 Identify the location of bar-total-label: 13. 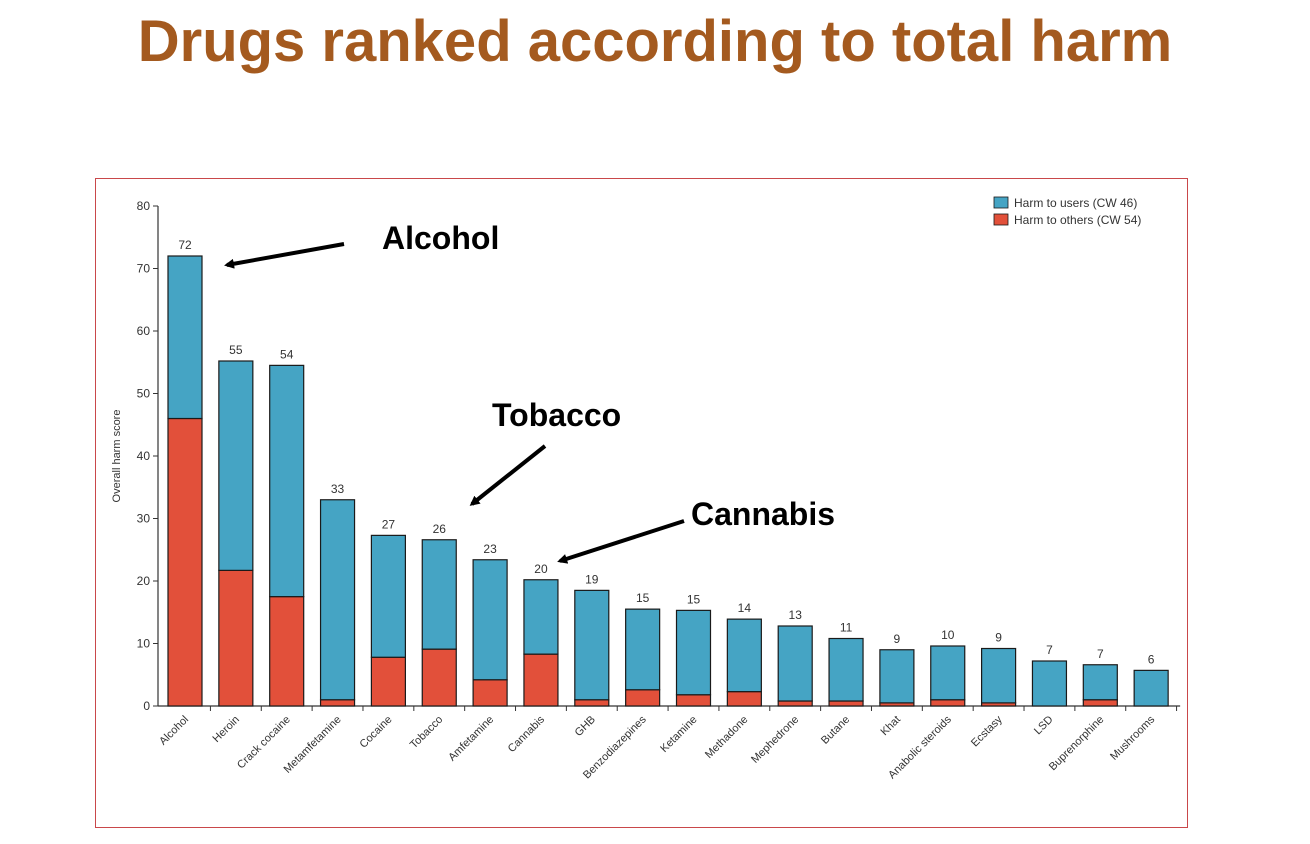
(796, 615).